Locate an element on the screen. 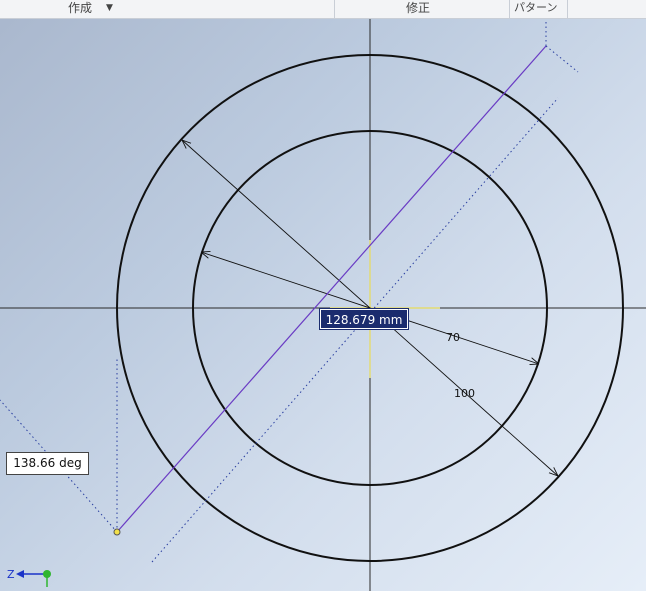 This screenshot has width=646, height=591. inner-diameter-dim-line is located at coordinates (370, 308).